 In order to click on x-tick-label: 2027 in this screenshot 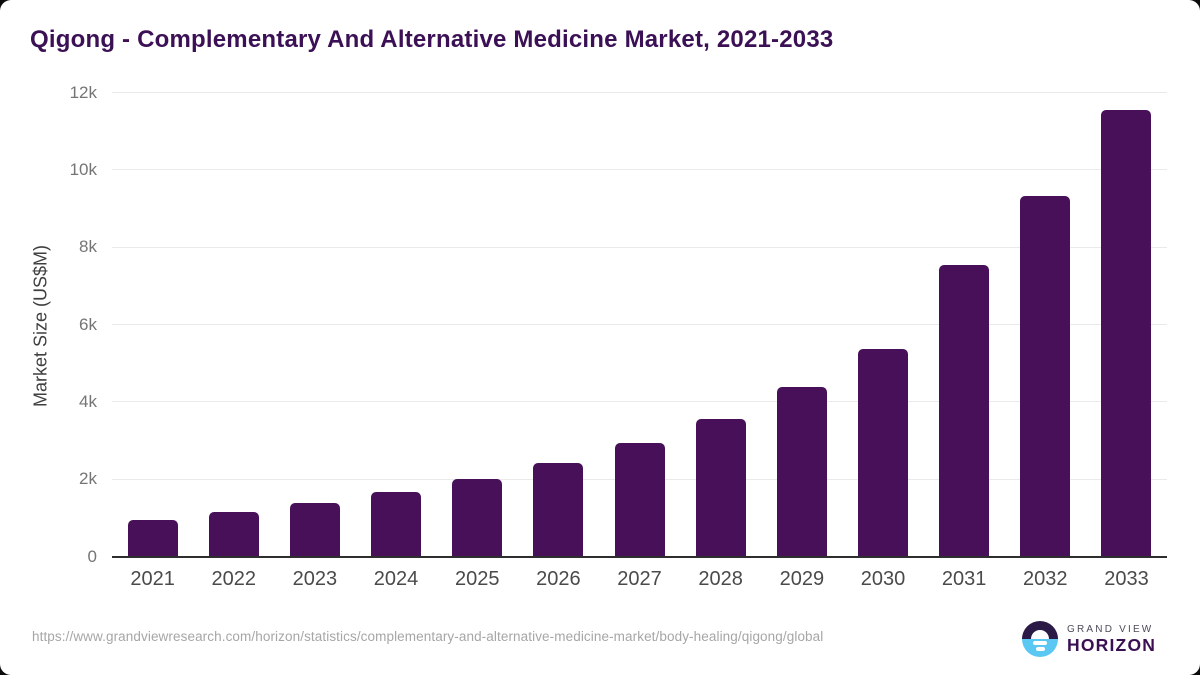, I will do `click(639, 579)`.